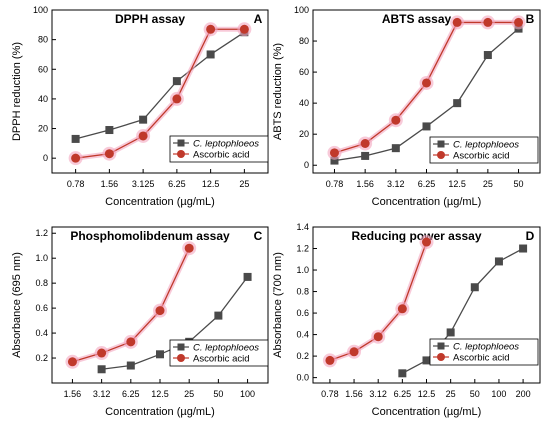 The height and width of the screenshot is (432, 550). Describe the element at coordinates (523, 394) in the screenshot. I see `x-tick-label: 200` at that location.